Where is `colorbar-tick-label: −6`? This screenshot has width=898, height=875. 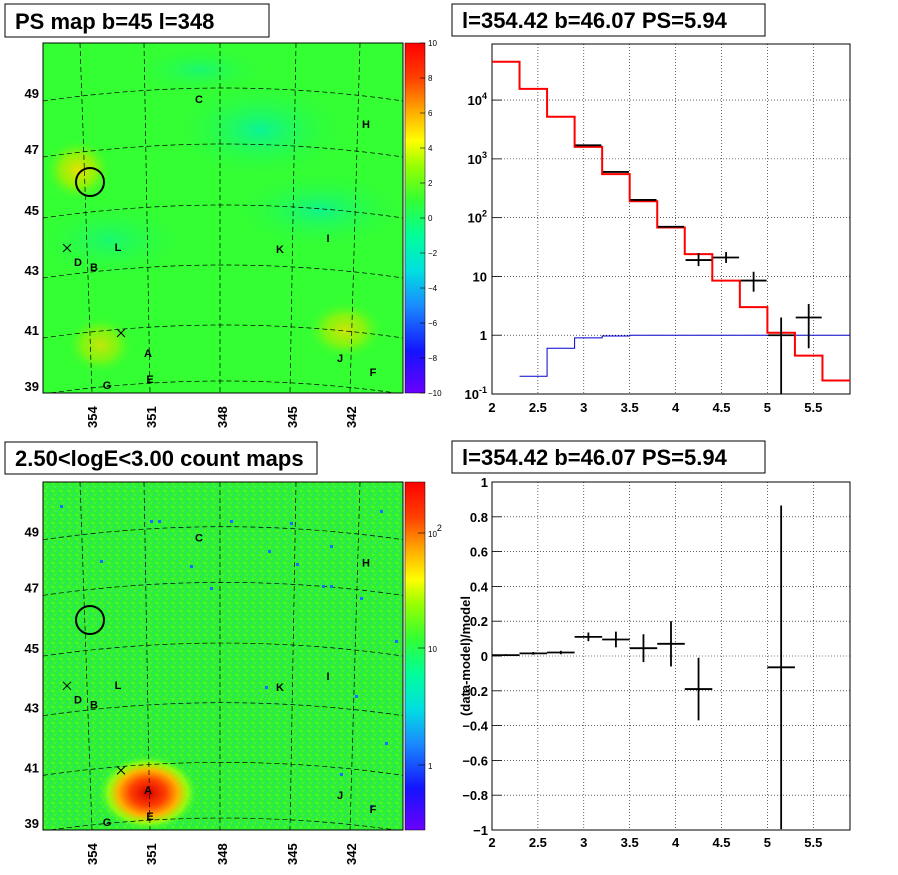
colorbar-tick-label: −6 is located at coordinates (433, 323).